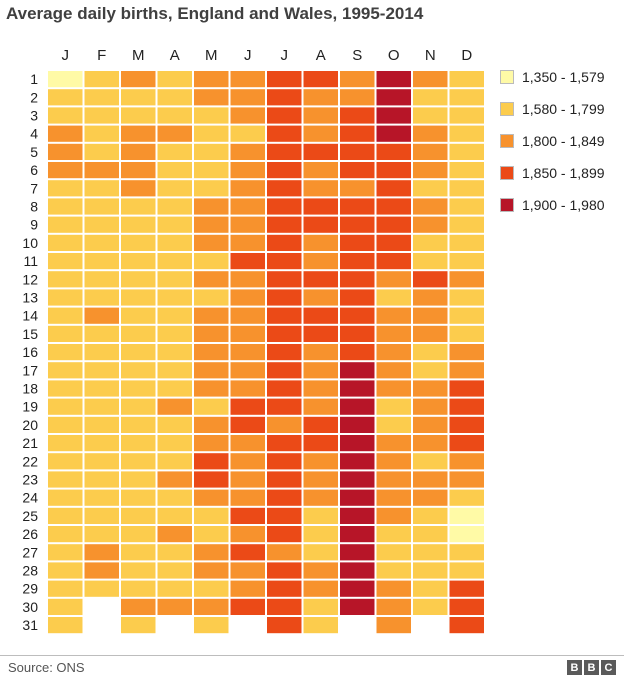 The width and height of the screenshot is (624, 681). I want to click on row-label: 26, so click(30, 534).